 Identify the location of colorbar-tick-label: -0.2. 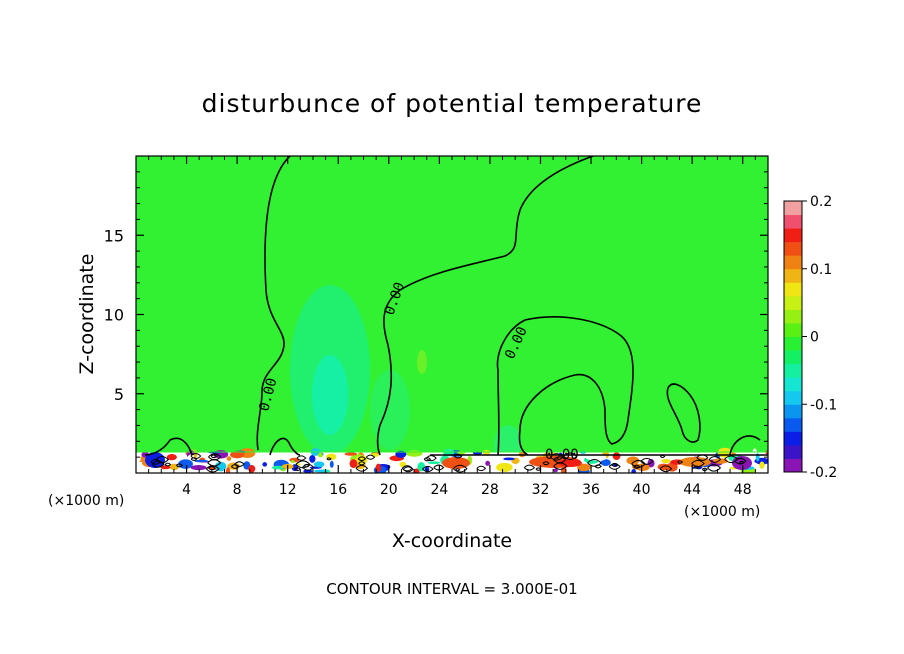
(823, 473).